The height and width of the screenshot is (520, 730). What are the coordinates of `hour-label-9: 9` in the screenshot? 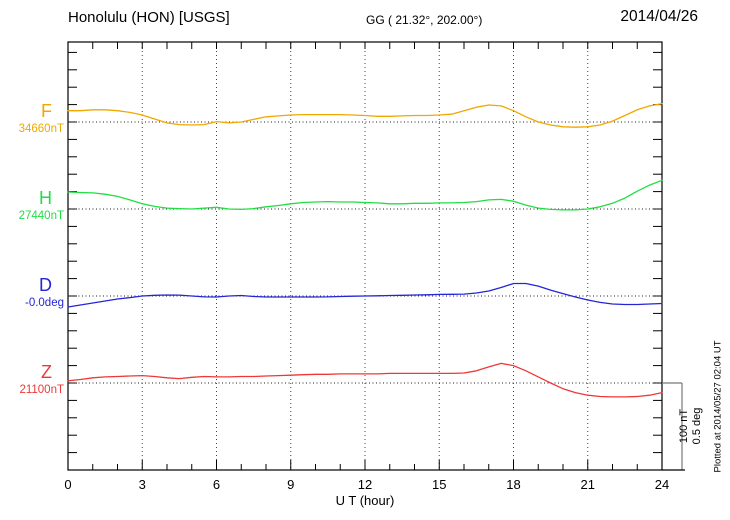 It's located at (291, 484).